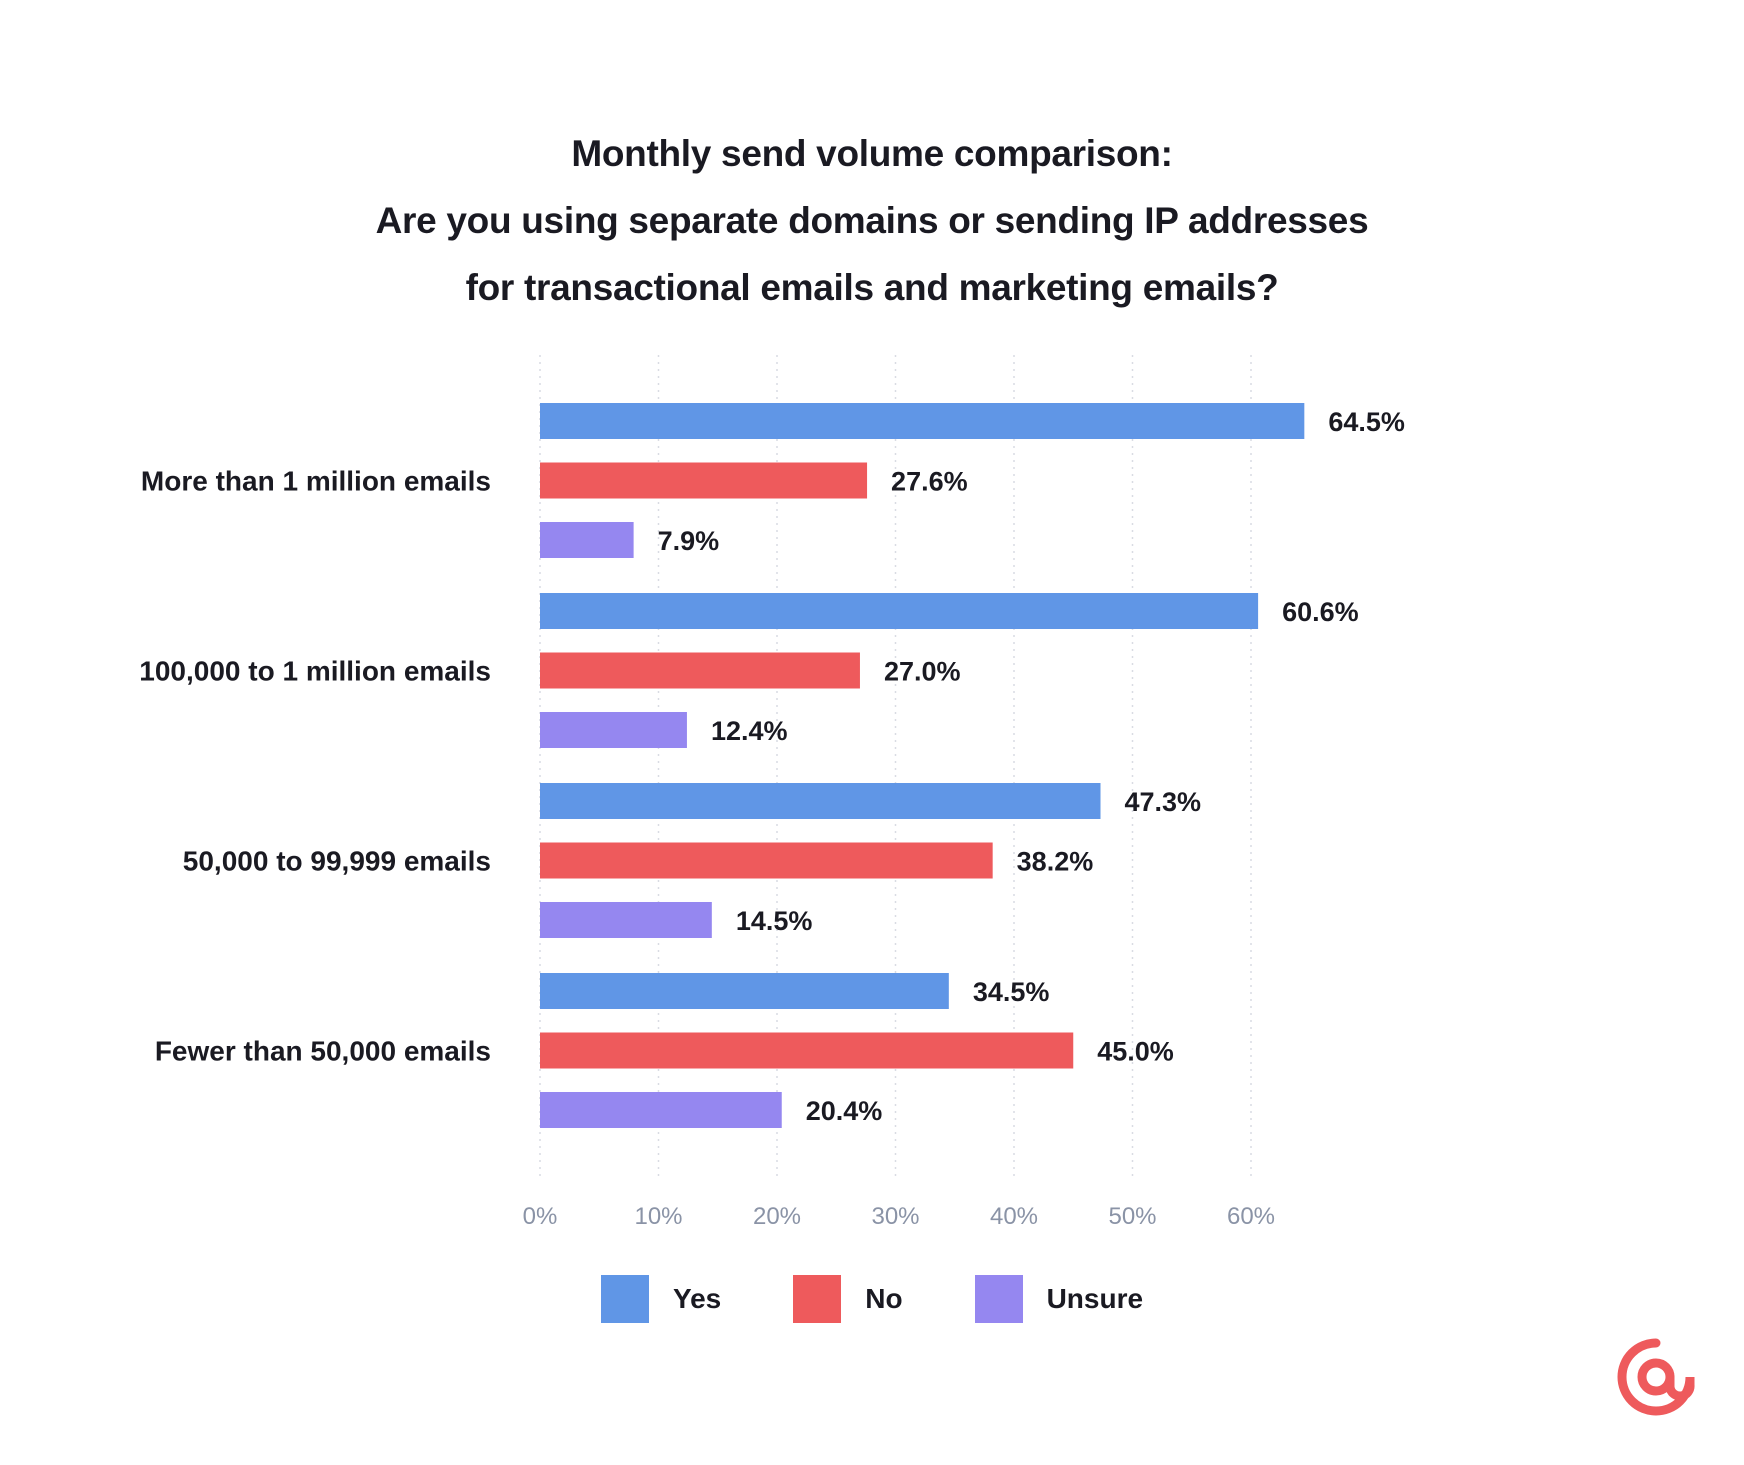 The width and height of the screenshot is (1744, 1465). I want to click on title-line-1: Monthly send volume comparison:, so click(872, 153).